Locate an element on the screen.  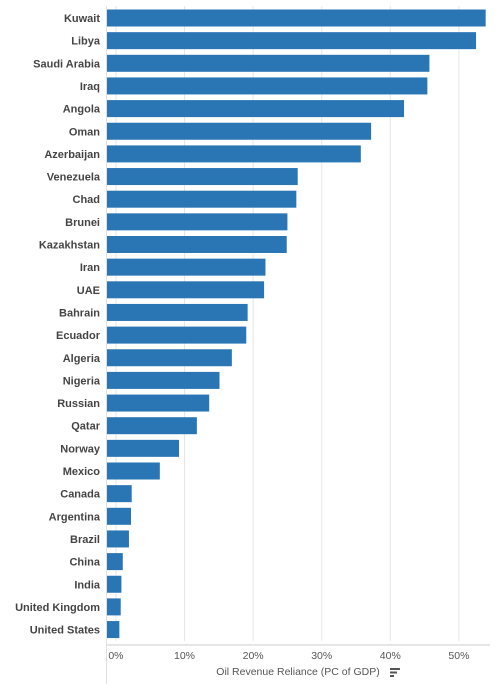
category-label: India is located at coordinates (87, 585).